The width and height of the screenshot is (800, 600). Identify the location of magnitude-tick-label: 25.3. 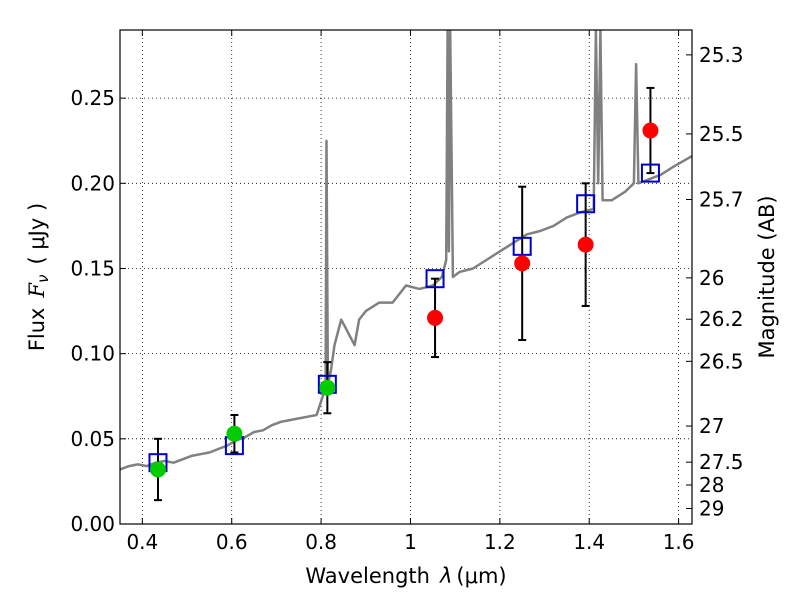
(721, 55).